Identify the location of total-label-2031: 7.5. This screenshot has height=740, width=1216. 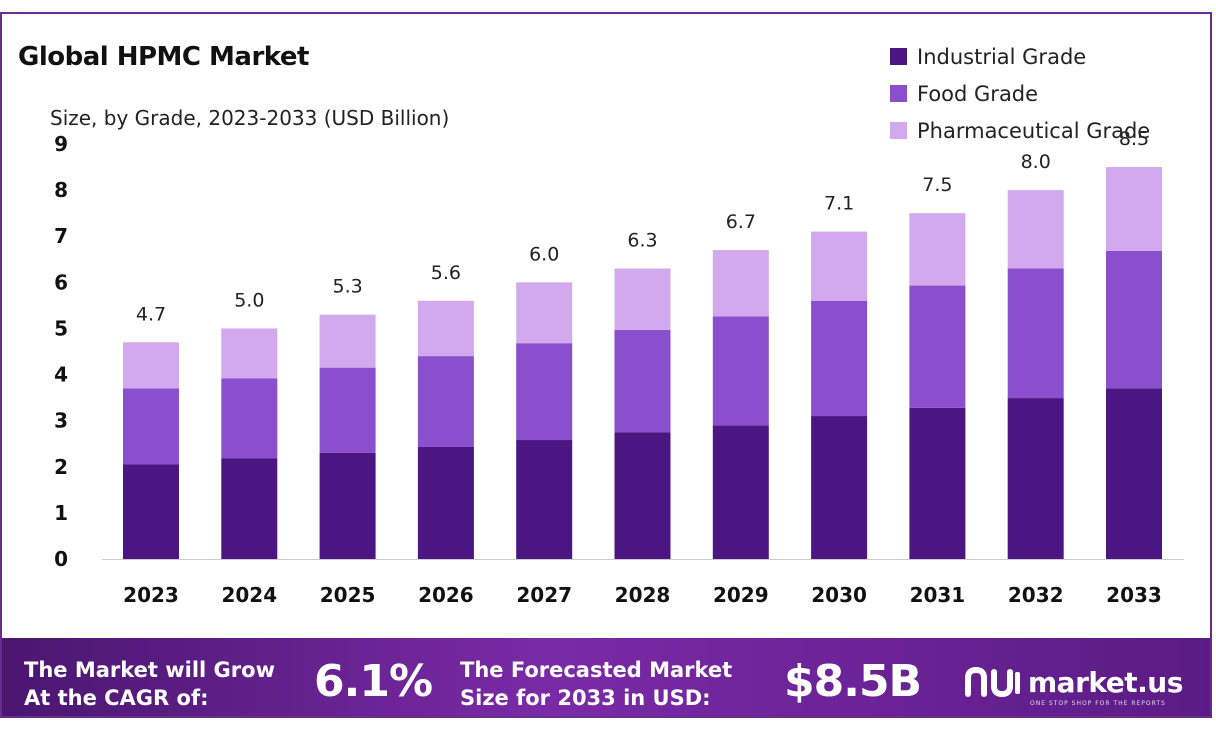
(937, 185).